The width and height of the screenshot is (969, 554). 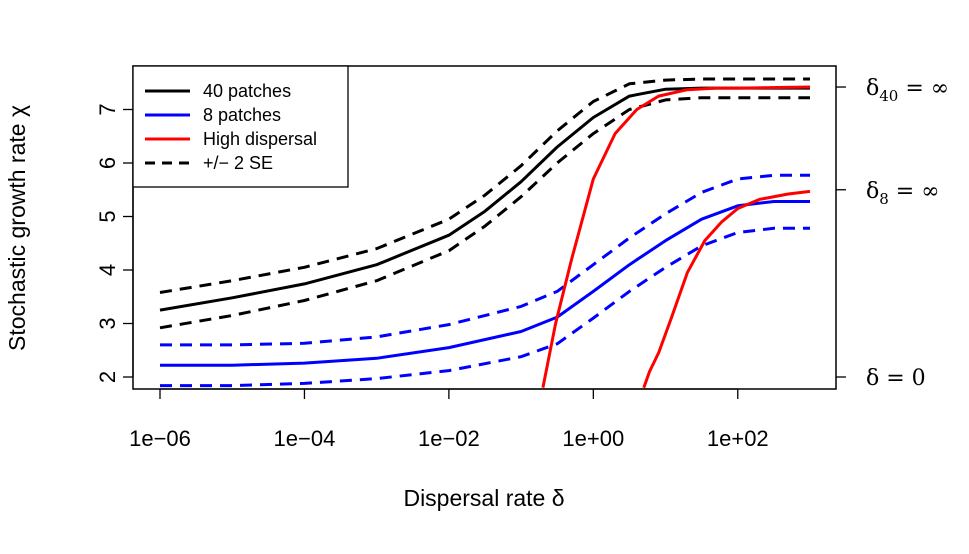 I want to click on y-tick-label: 7, so click(x=107, y=109).